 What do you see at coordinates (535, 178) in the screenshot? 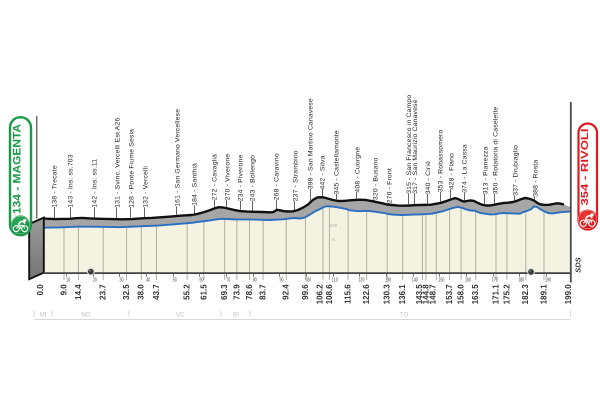
I see `svg-text: 388 - Rosta` at bounding box center [535, 178].